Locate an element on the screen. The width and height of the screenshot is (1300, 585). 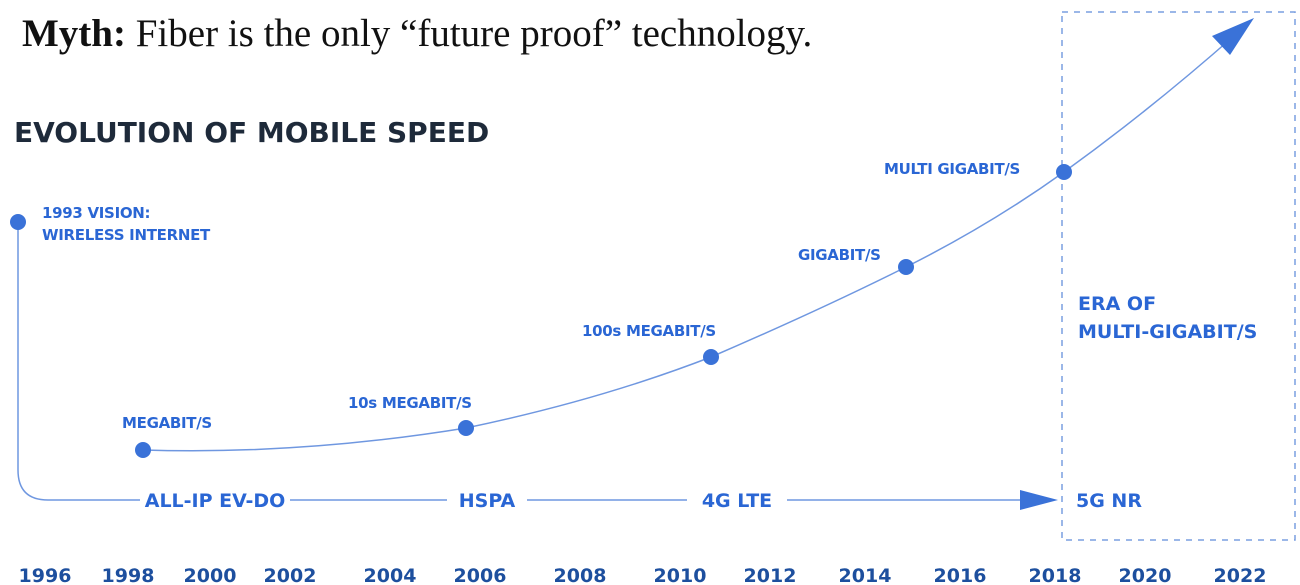
milestone-label: 1993 VISION: is located at coordinates (96, 213).